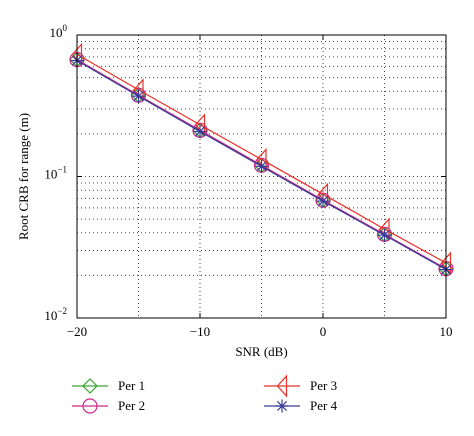 The width and height of the screenshot is (474, 436). Describe the element at coordinates (23, 176) in the screenshot. I see `y-axis-label: Root CRB for range (m)` at that location.